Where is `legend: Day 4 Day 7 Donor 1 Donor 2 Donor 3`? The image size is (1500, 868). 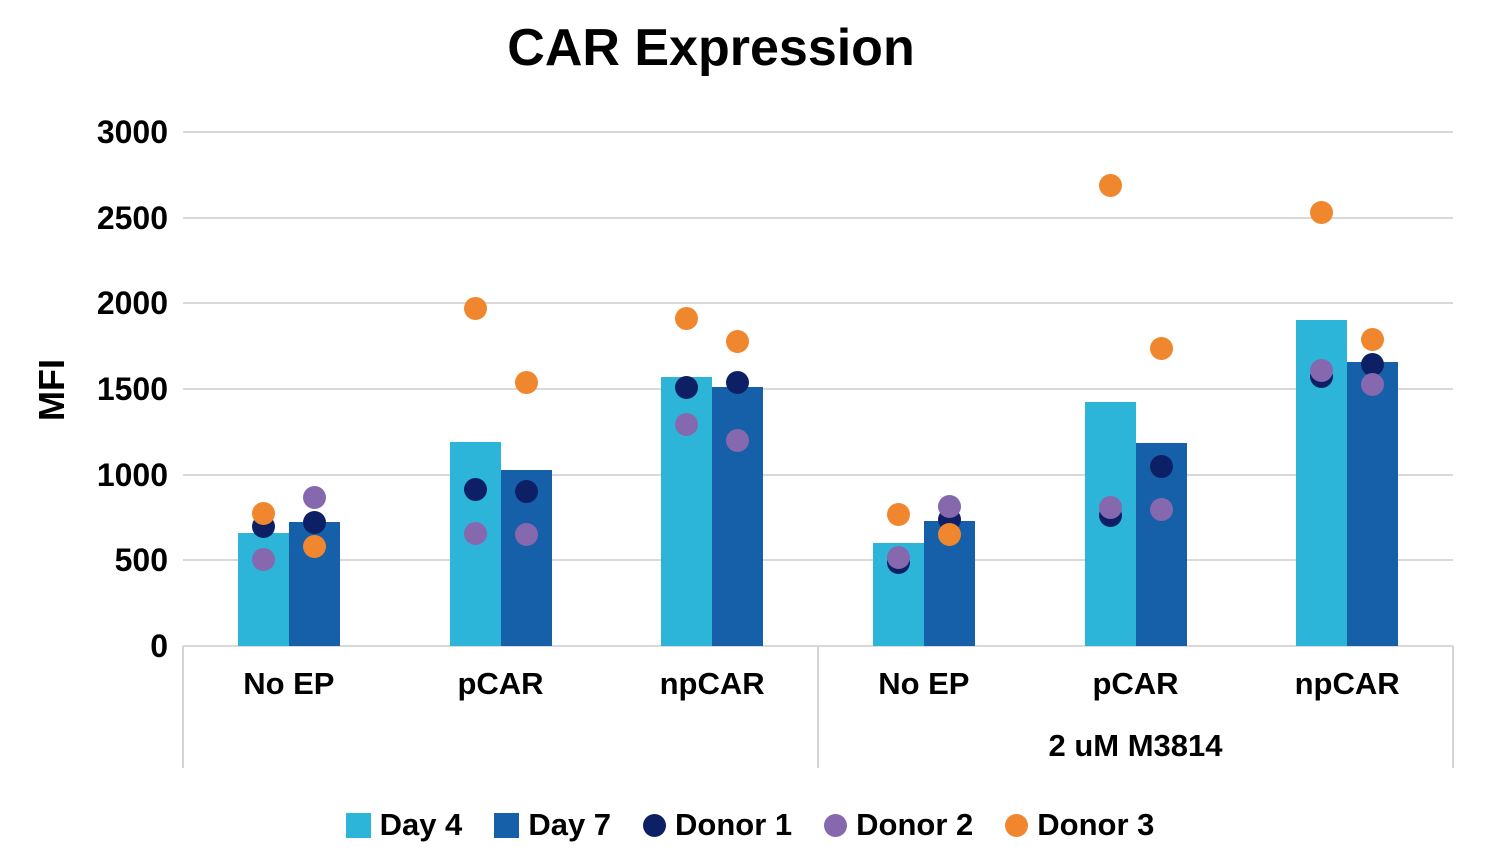
legend: Day 4 Day 7 Donor 1 Donor 2 Donor 3 is located at coordinates (750, 825).